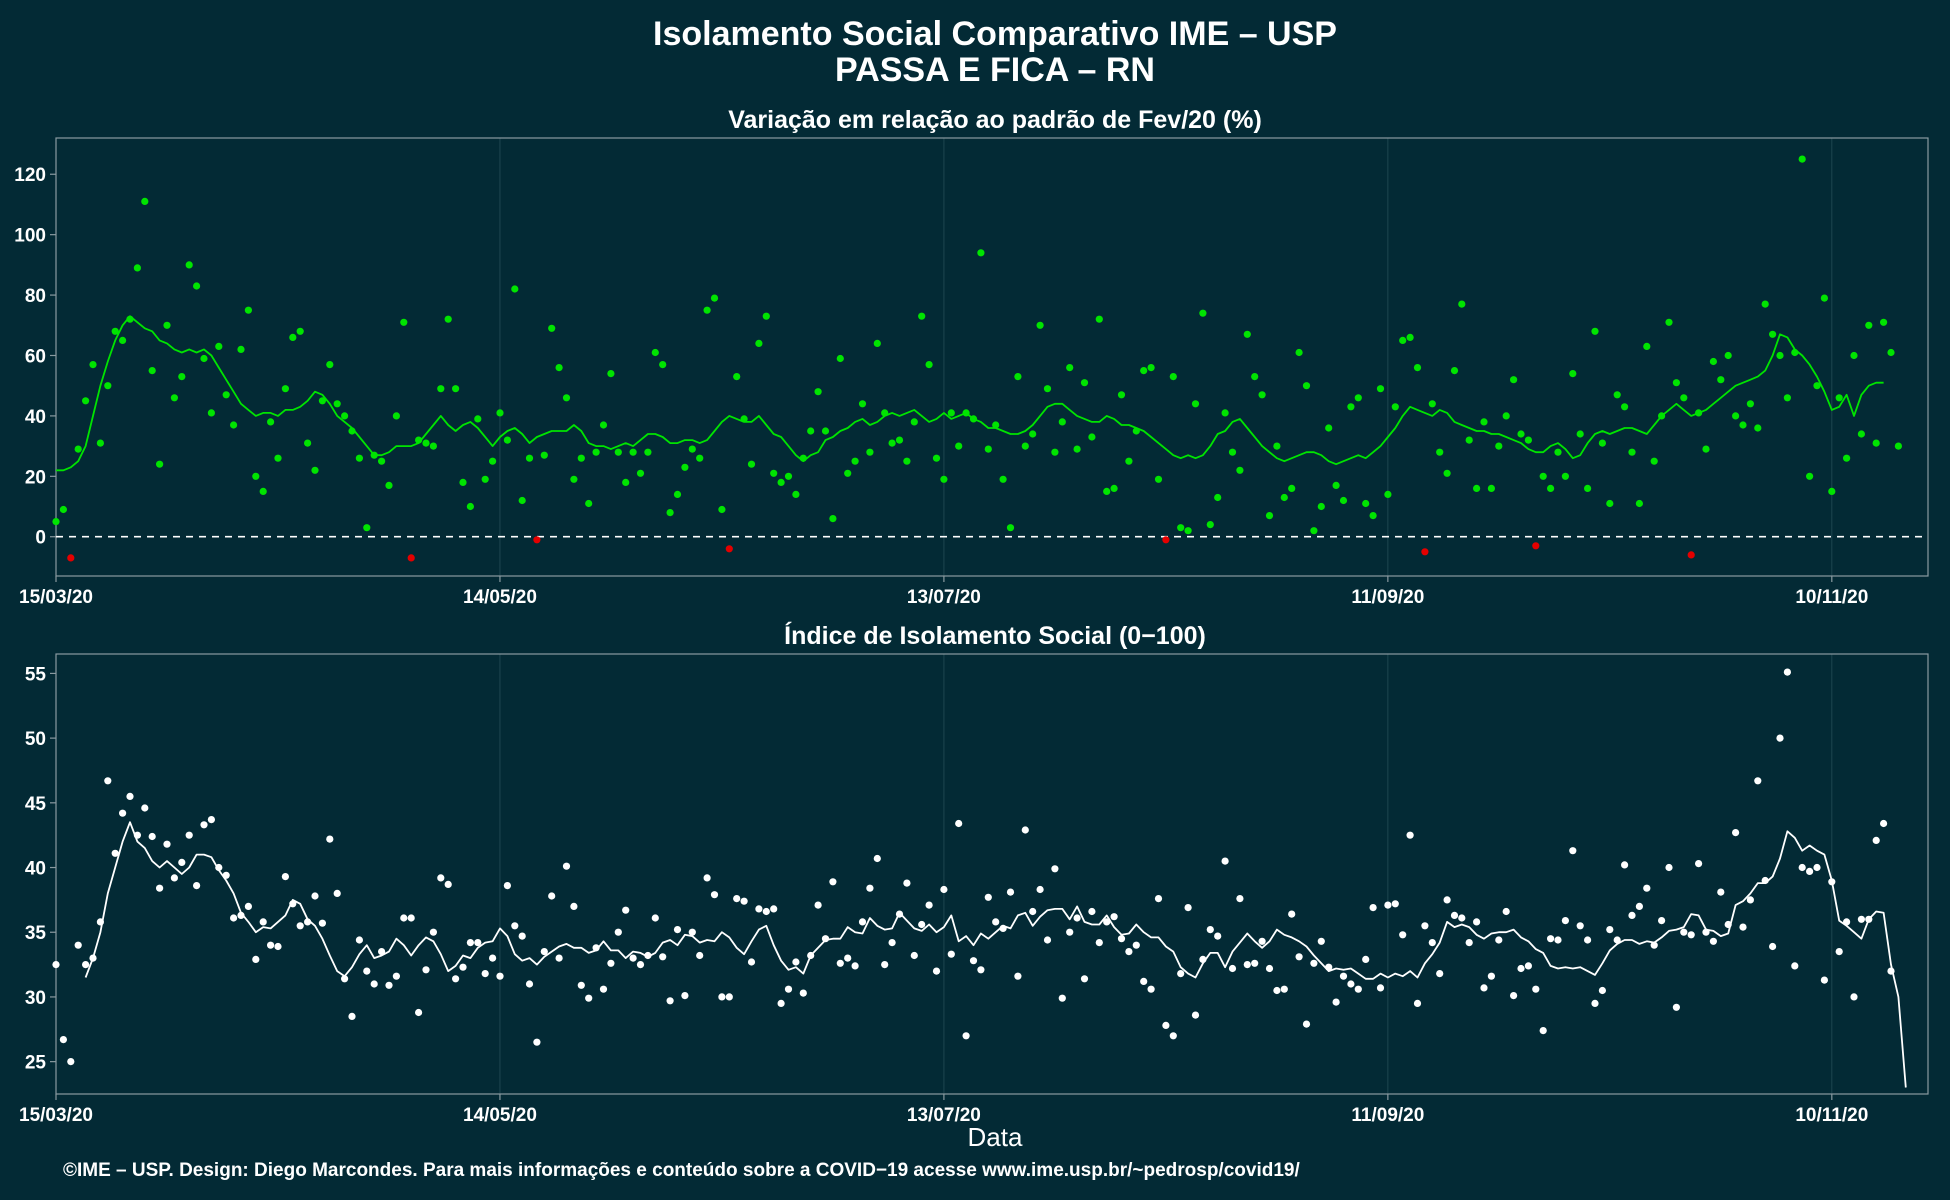 This screenshot has height=1200, width=1950. What do you see at coordinates (995, 635) in the screenshot?
I see `panel-bottom-title: Índice de Isolamento Social (0−100)` at bounding box center [995, 635].